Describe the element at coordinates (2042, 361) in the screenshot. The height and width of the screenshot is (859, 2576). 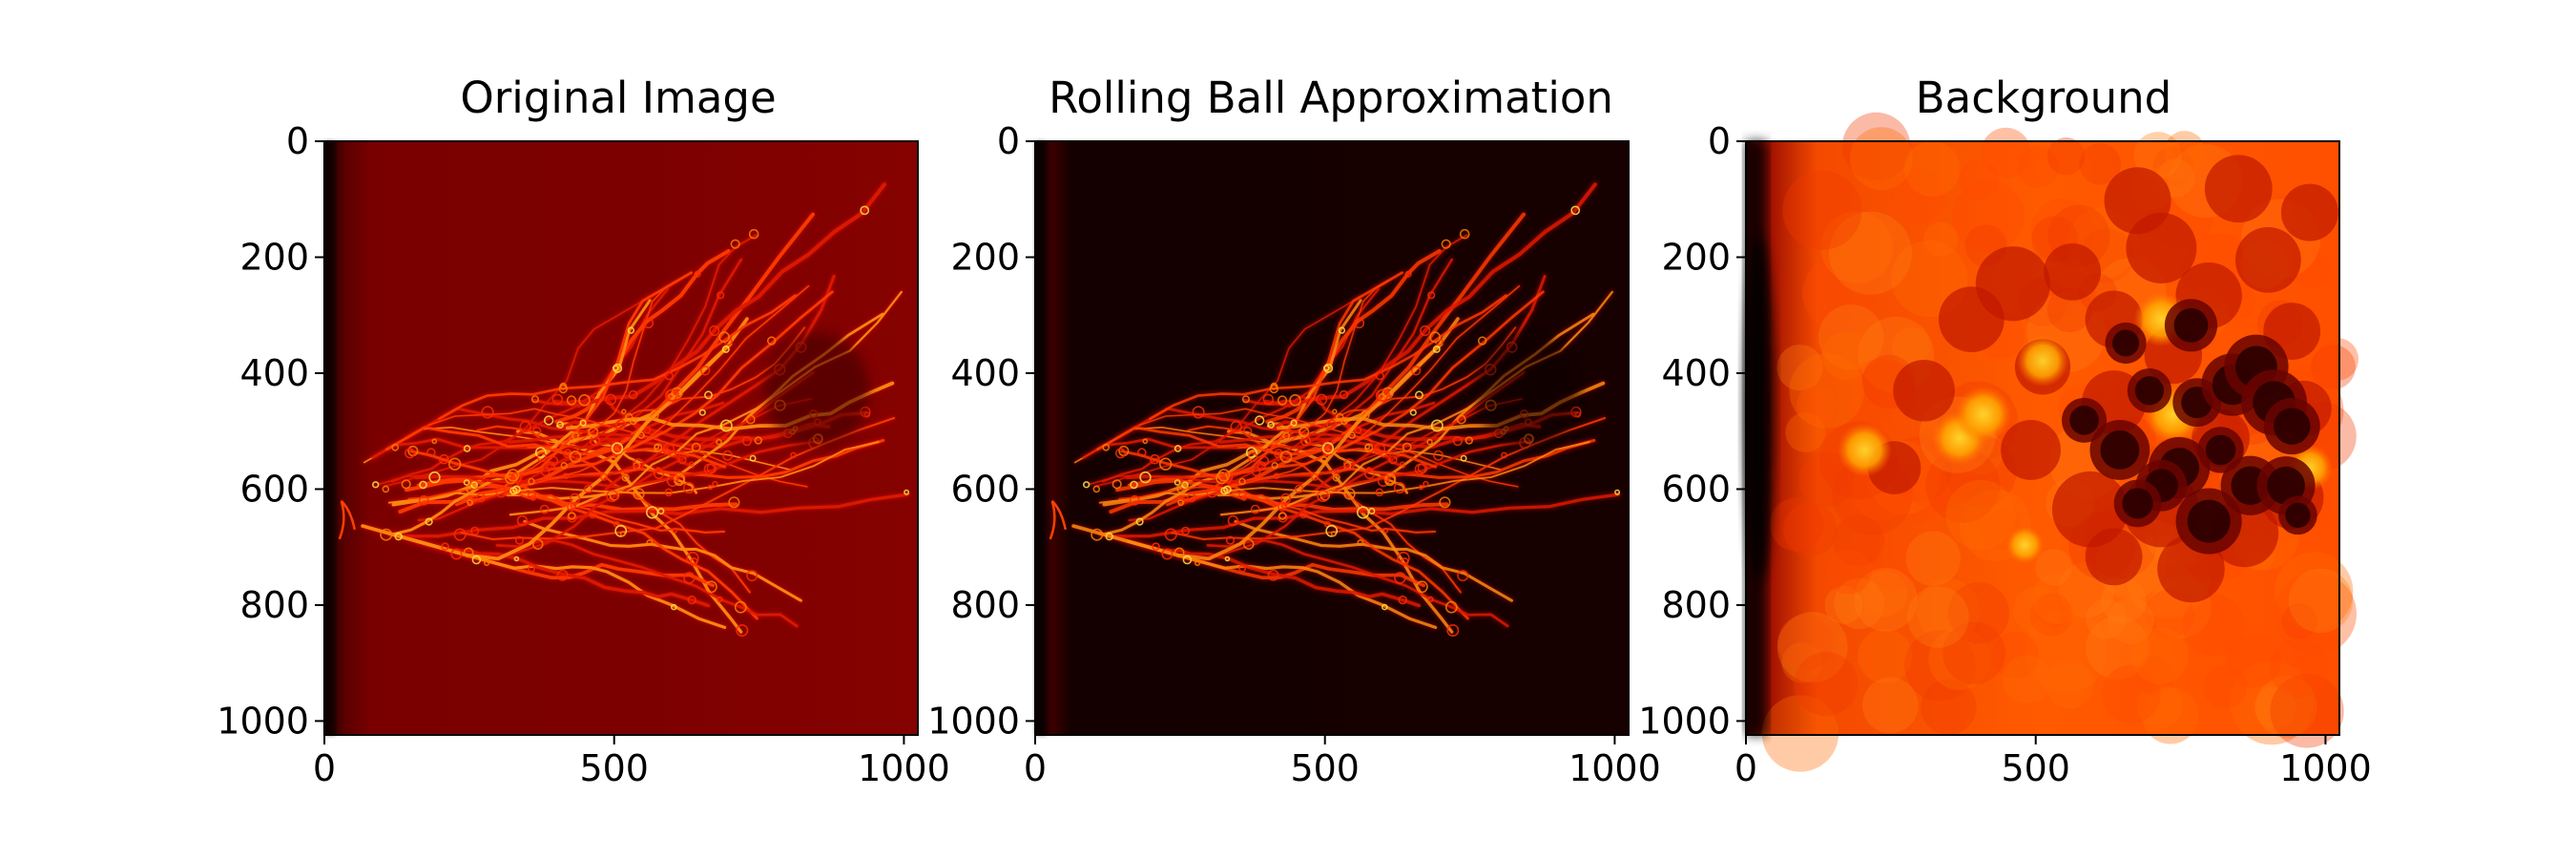
I see `hotspot` at that location.